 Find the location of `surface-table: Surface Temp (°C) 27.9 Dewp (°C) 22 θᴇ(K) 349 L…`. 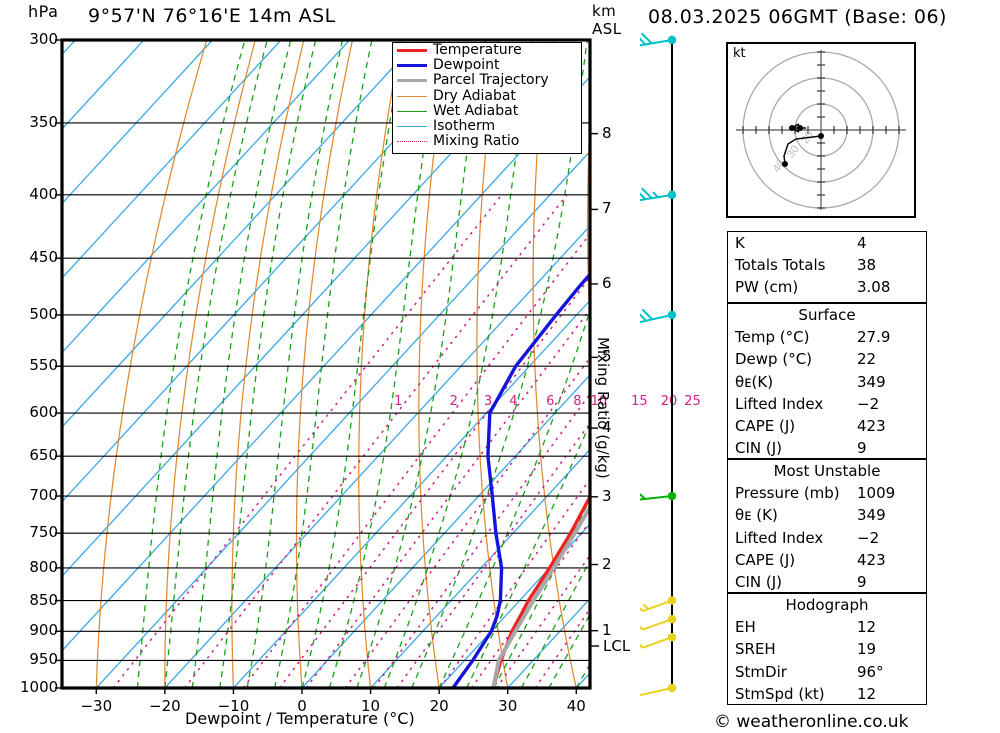

surface-table: Surface Temp (°C) 27.9 Dewp (°C) 22 θᴇ(K) 349 L… is located at coordinates (827, 381).